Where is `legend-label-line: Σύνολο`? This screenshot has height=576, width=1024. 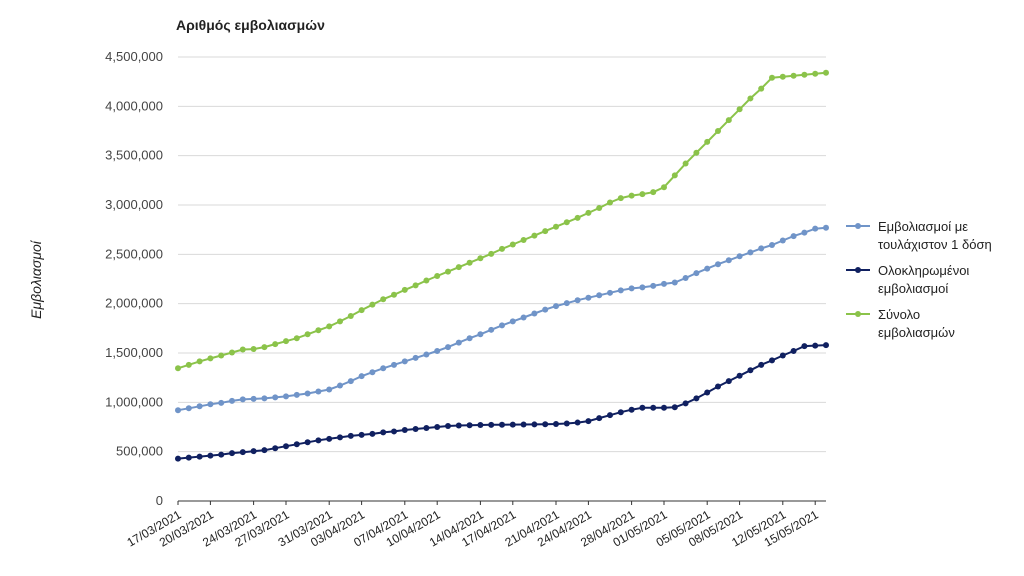
legend-label-line: Σύνολο is located at coordinates (899, 314).